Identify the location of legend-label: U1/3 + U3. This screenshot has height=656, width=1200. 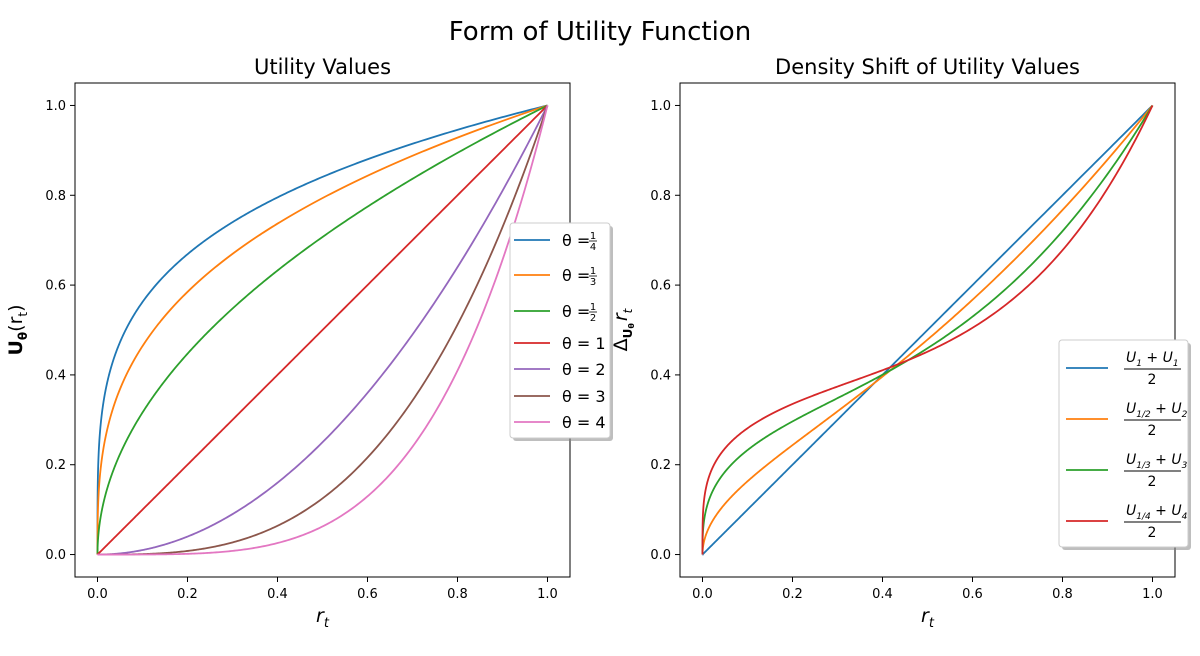
(1157, 461).